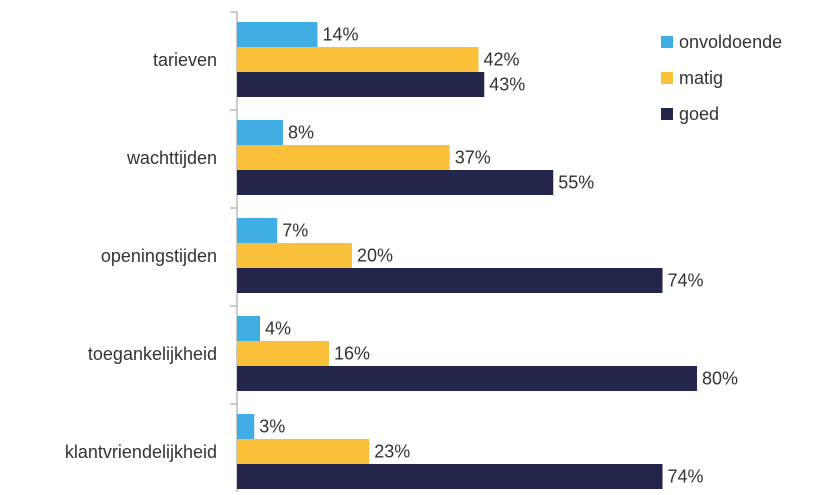 This screenshot has height=495, width=817. Describe the element at coordinates (141, 452) in the screenshot. I see `category-label: klantvriendelijkheid` at that location.